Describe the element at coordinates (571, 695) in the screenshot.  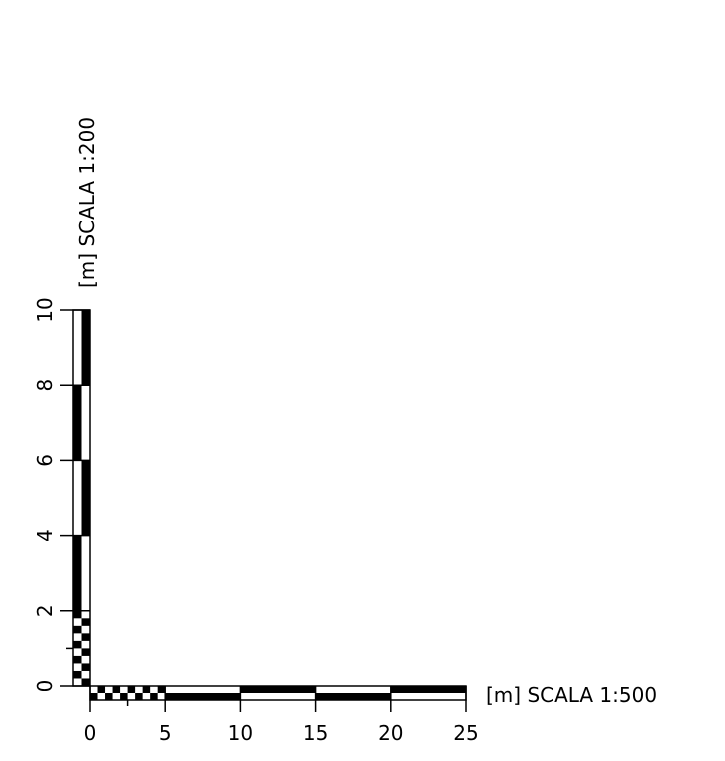
I see `horizontal-scale-label: [m] SCALA 1:500` at that location.